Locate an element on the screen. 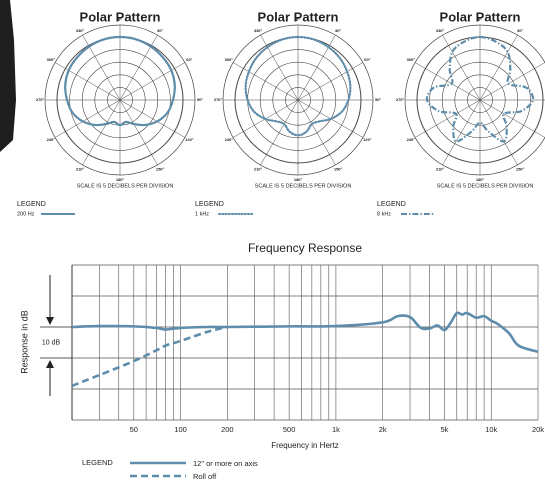 The image size is (545, 480). x-tick-label: 2k is located at coordinates (383, 429).